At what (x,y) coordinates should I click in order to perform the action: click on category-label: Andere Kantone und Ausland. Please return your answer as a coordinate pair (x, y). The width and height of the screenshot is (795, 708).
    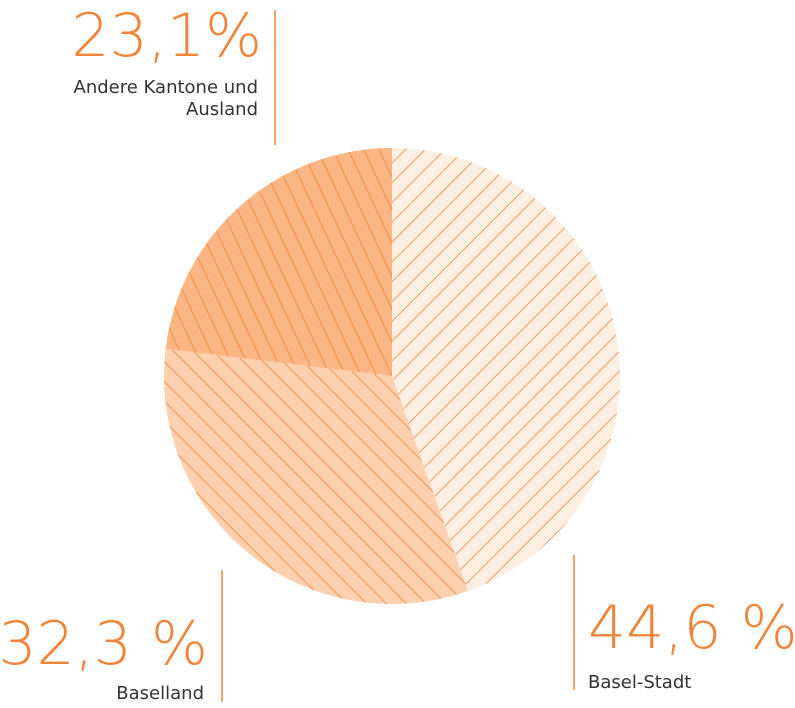
    Looking at the image, I should click on (165, 98).